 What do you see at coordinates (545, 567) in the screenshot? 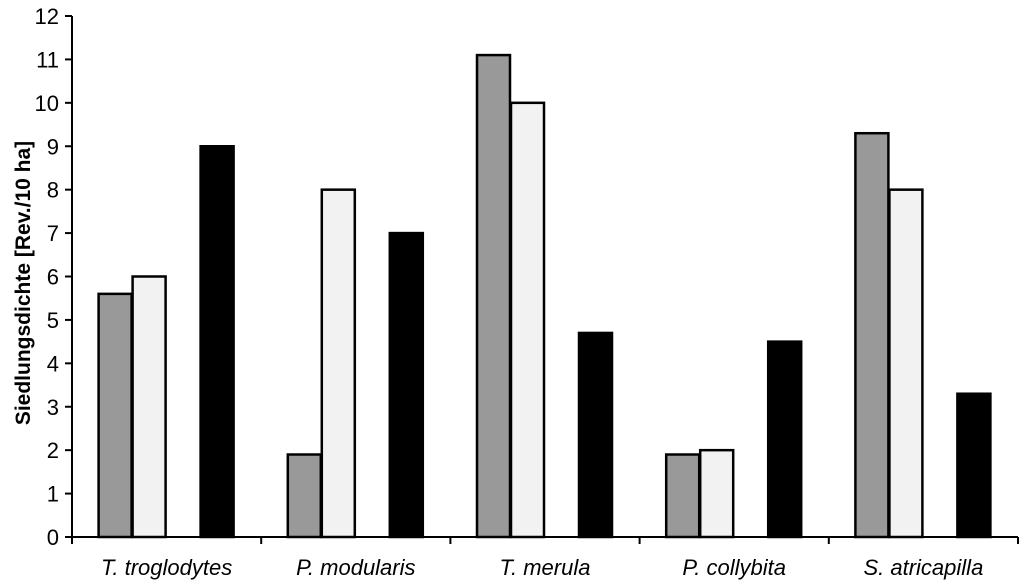
I see `x-category-label: T. merula` at bounding box center [545, 567].